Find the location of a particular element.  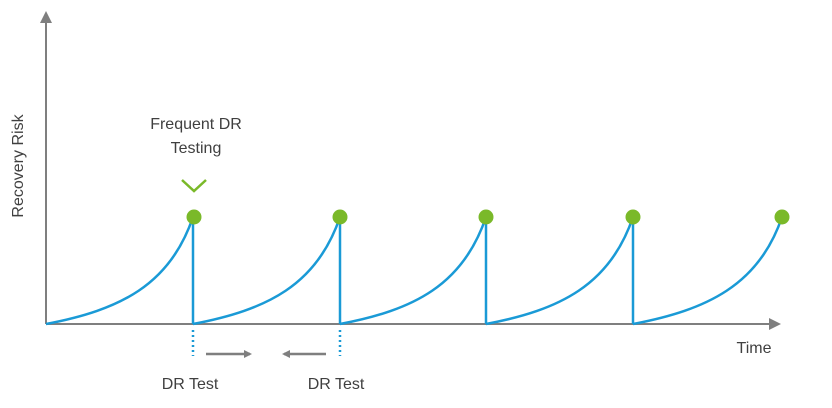

test-points is located at coordinates (488, 217).